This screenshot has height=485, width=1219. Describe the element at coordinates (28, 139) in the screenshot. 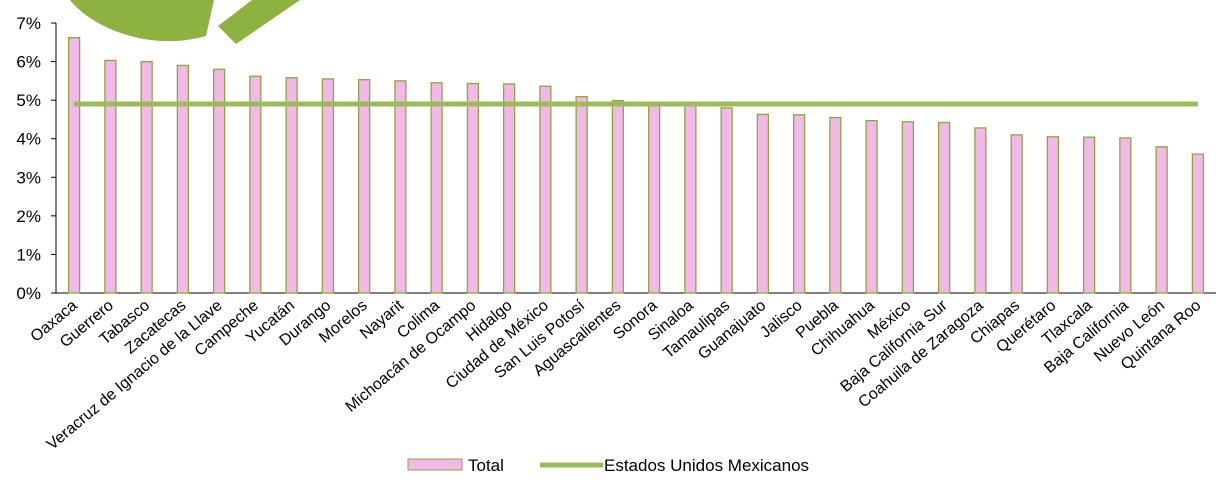

I see `y-tick-label: 4%` at that location.